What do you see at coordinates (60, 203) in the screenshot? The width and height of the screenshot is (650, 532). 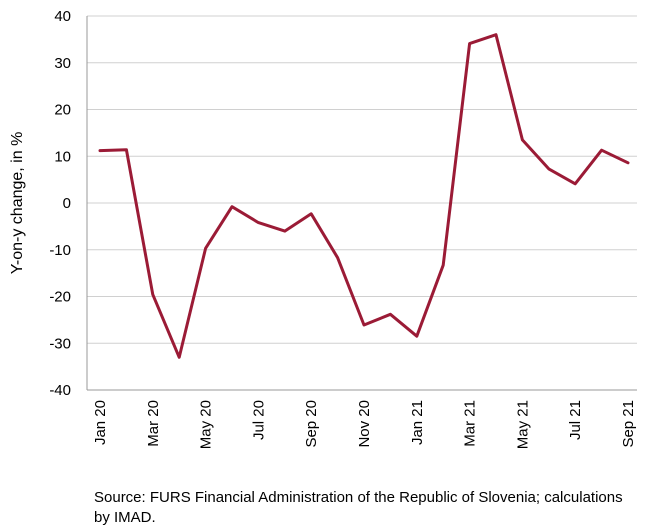 I see `y-tick-labels: -40 -30 -20 -10 0 10 20 30 40` at bounding box center [60, 203].